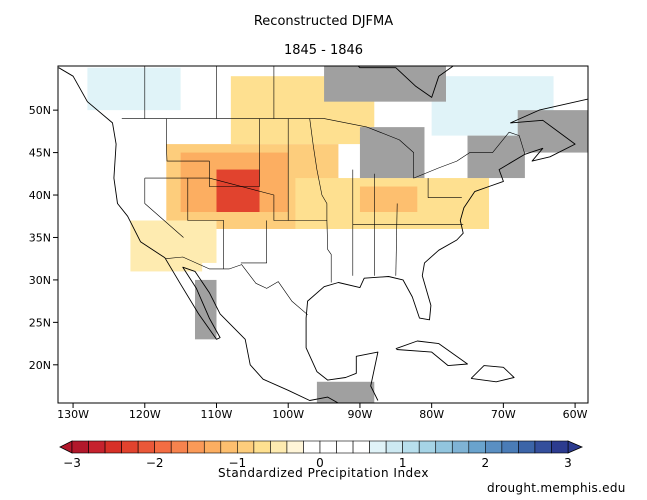 This screenshot has width=647, height=500. What do you see at coordinates (217, 414) in the screenshot?
I see `lon-tick-label: 110W` at bounding box center [217, 414].